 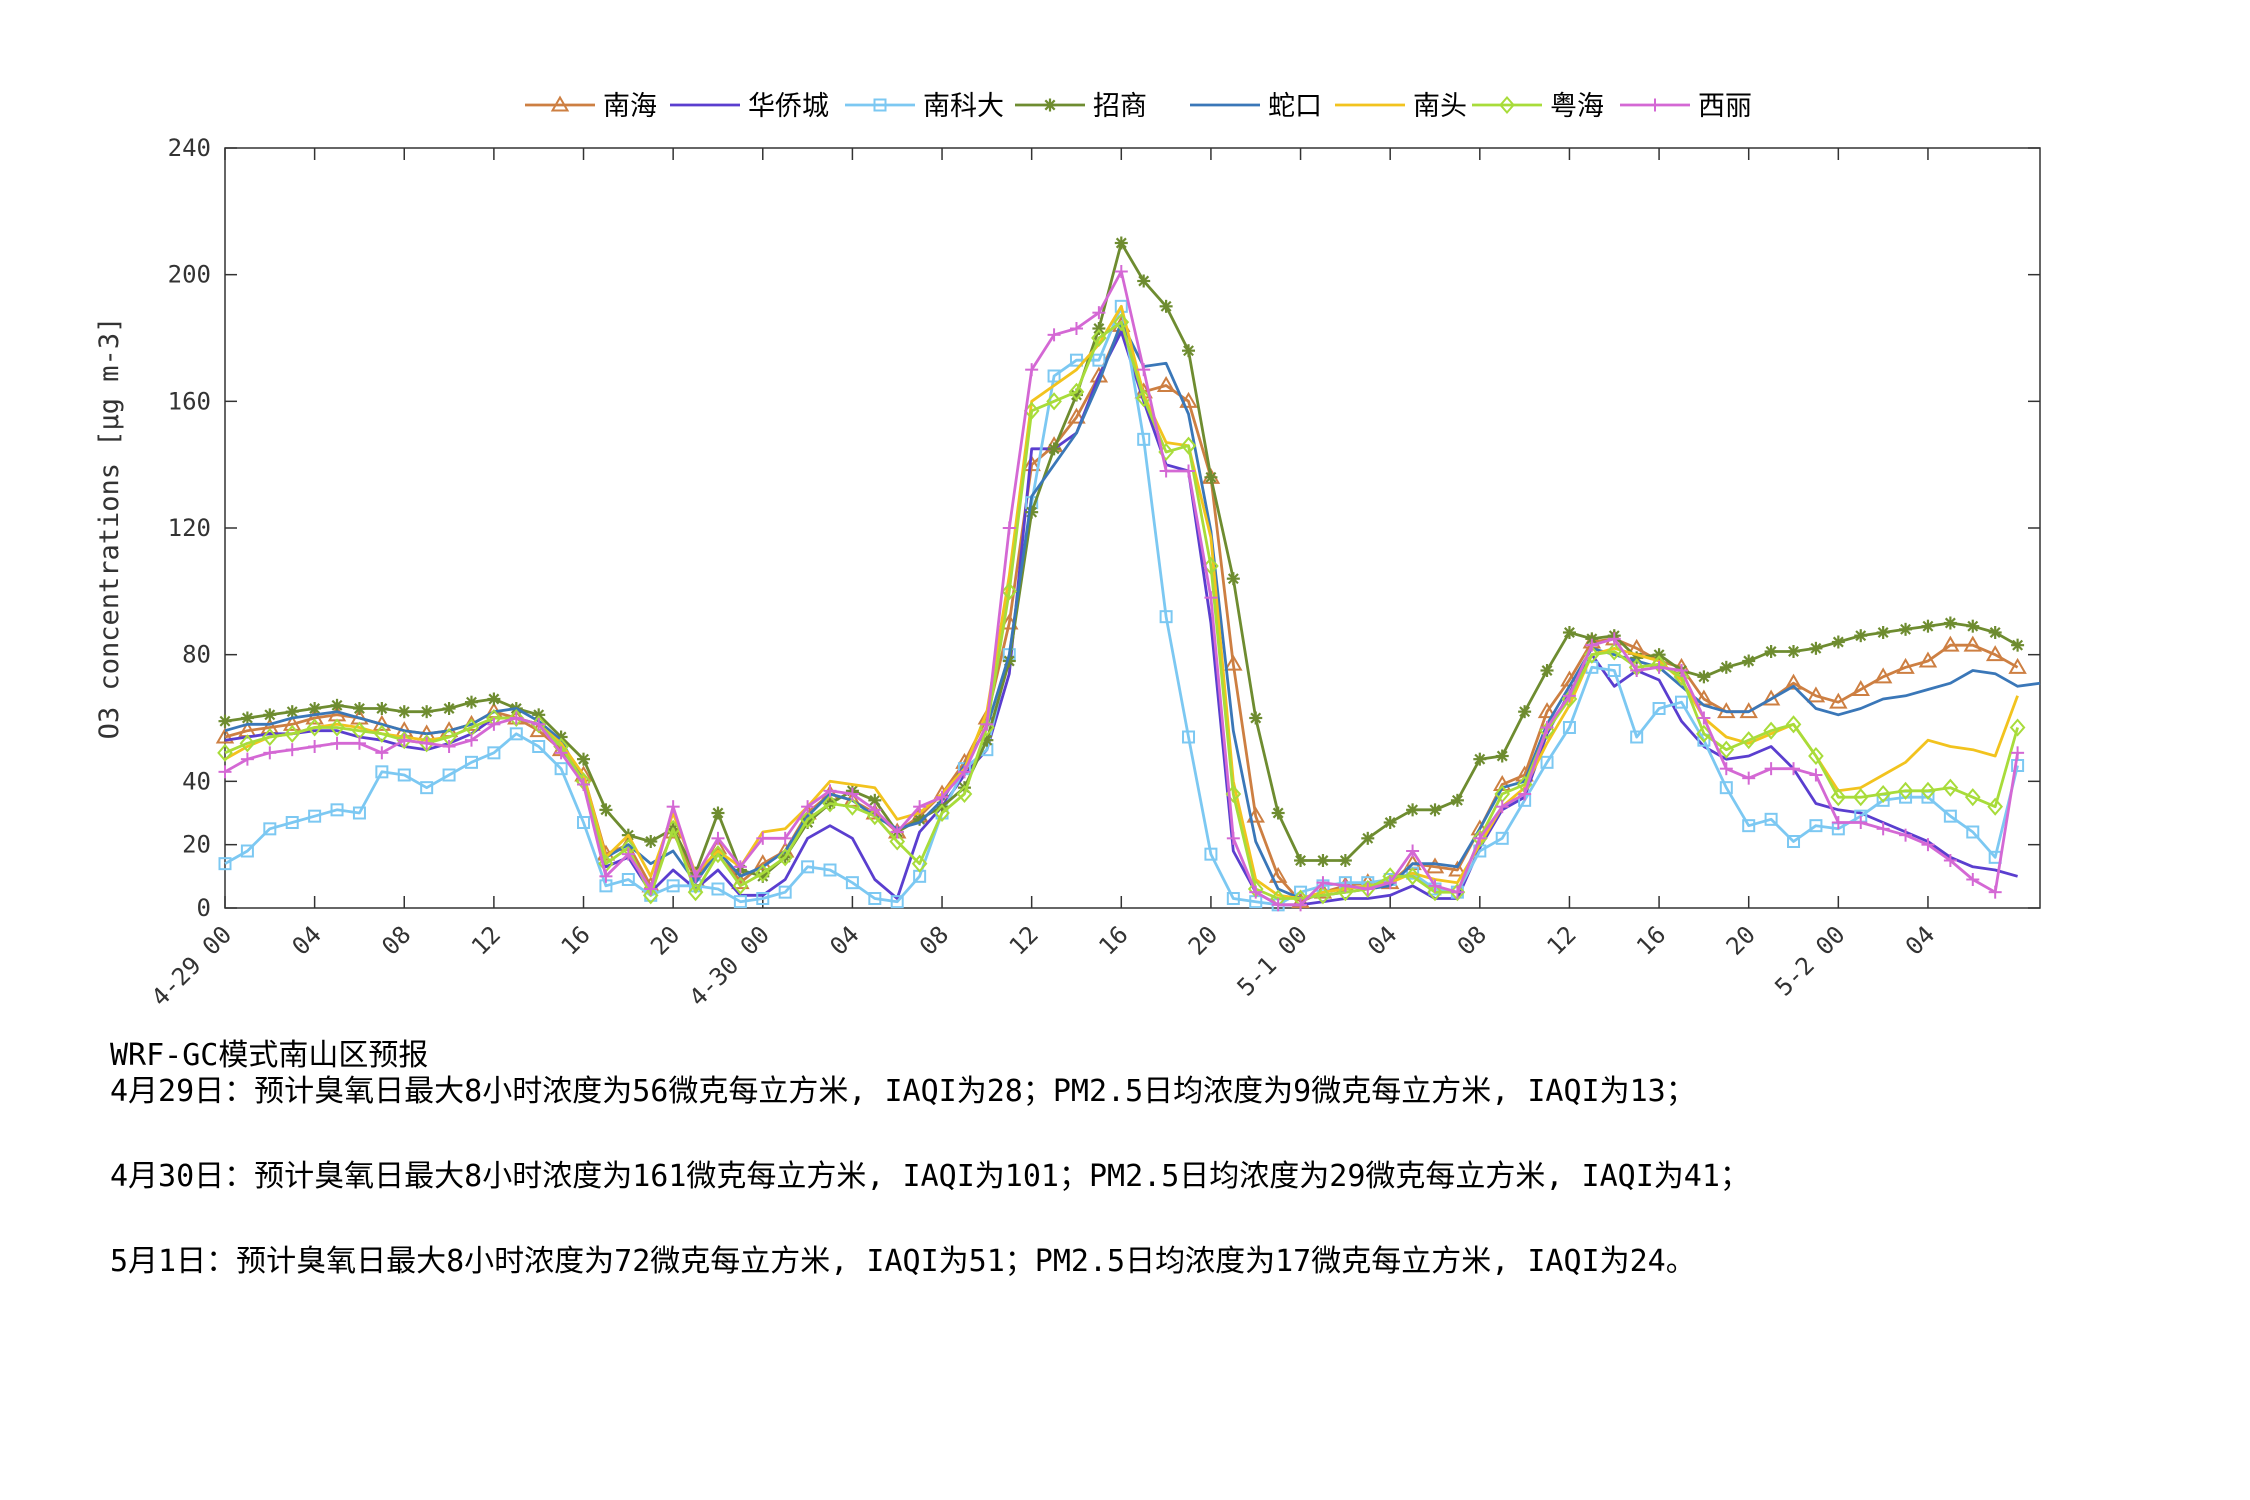 I want to click on x-tick-label: 08, so click(x=1472, y=940).